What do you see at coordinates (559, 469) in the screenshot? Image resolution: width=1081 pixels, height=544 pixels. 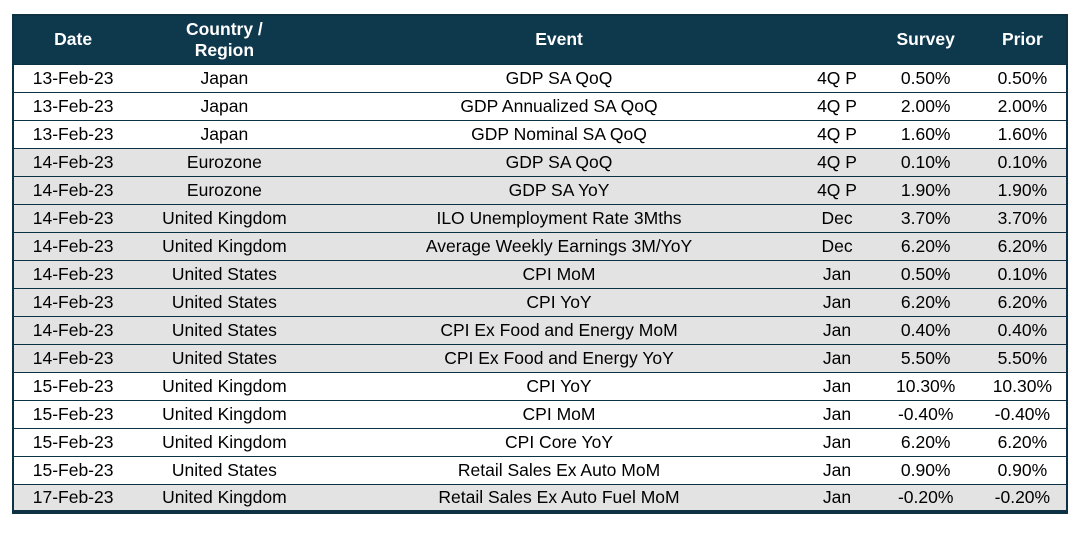 I see `event-cell: Retail Sales Ex Auto MoM` at bounding box center [559, 469].